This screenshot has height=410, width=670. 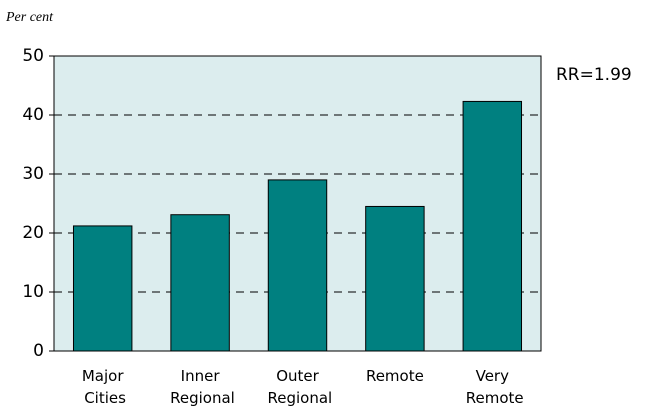 I want to click on x-tick-label: Very Remote, so click(x=492, y=387).